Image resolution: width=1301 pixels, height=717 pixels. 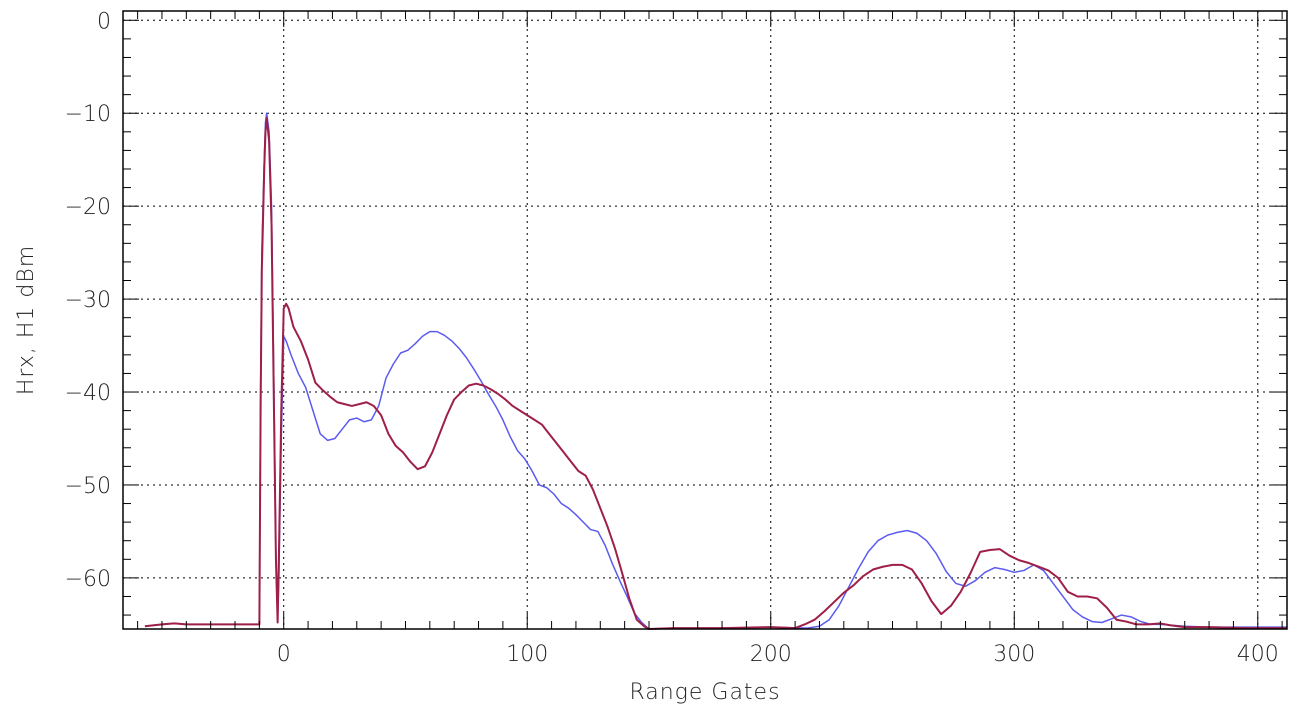 What do you see at coordinates (88, 579) in the screenshot?
I see `y-tick-label: −60` at bounding box center [88, 579].